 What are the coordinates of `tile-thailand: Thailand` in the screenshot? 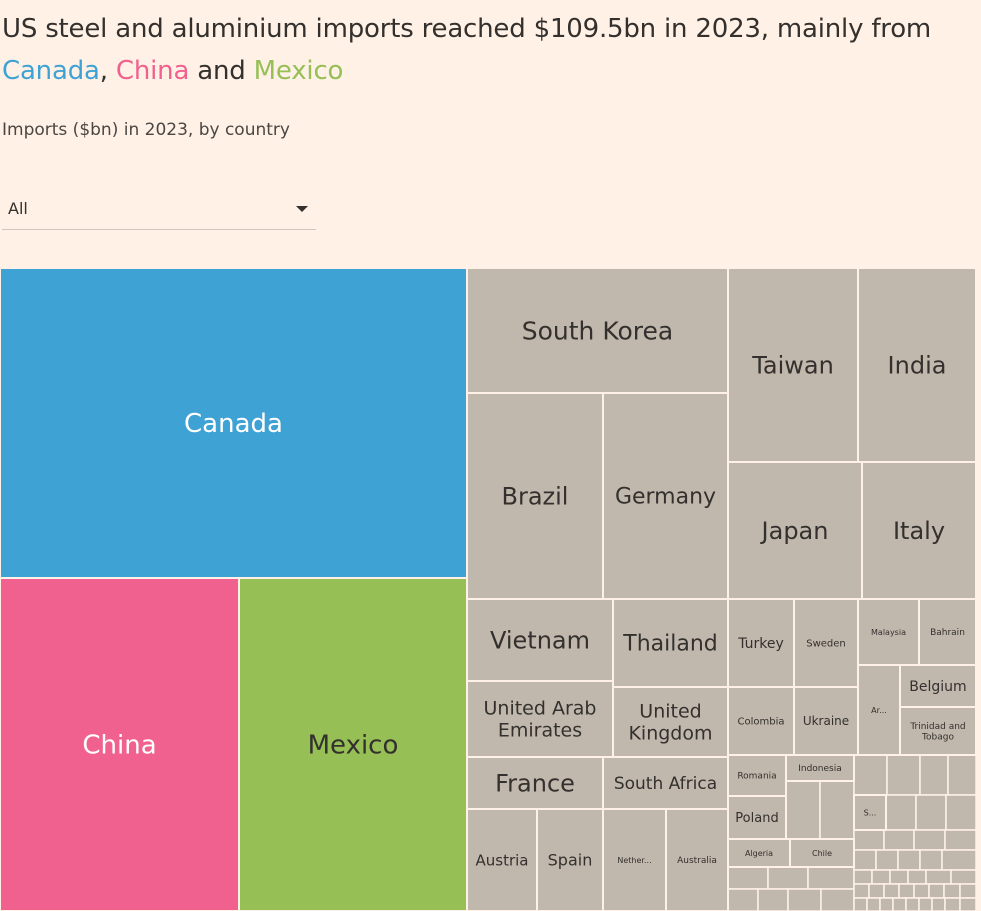 It's located at (670, 643).